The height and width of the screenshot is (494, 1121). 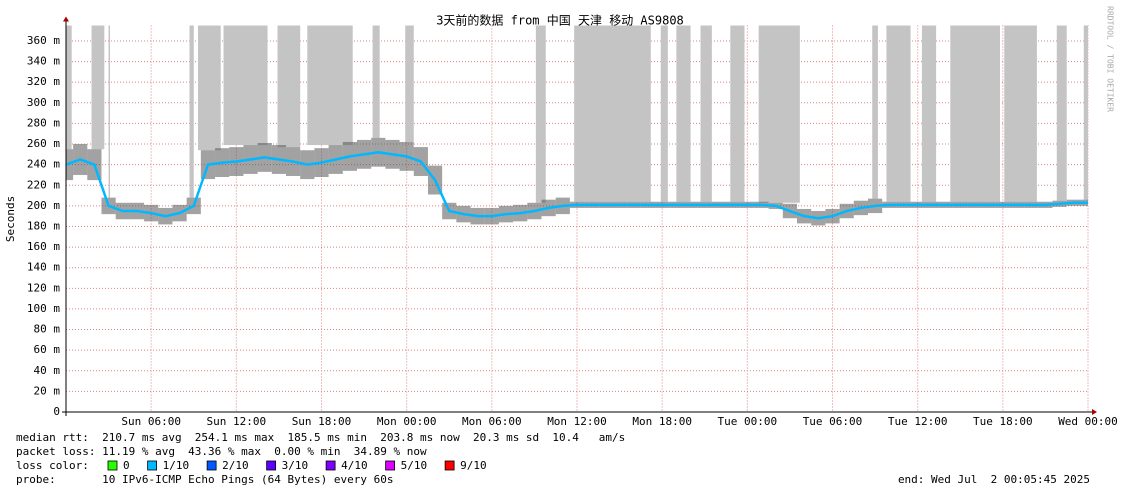 What do you see at coordinates (662, 421) in the screenshot?
I see `x-tick-label: Mon 18:00` at bounding box center [662, 421].